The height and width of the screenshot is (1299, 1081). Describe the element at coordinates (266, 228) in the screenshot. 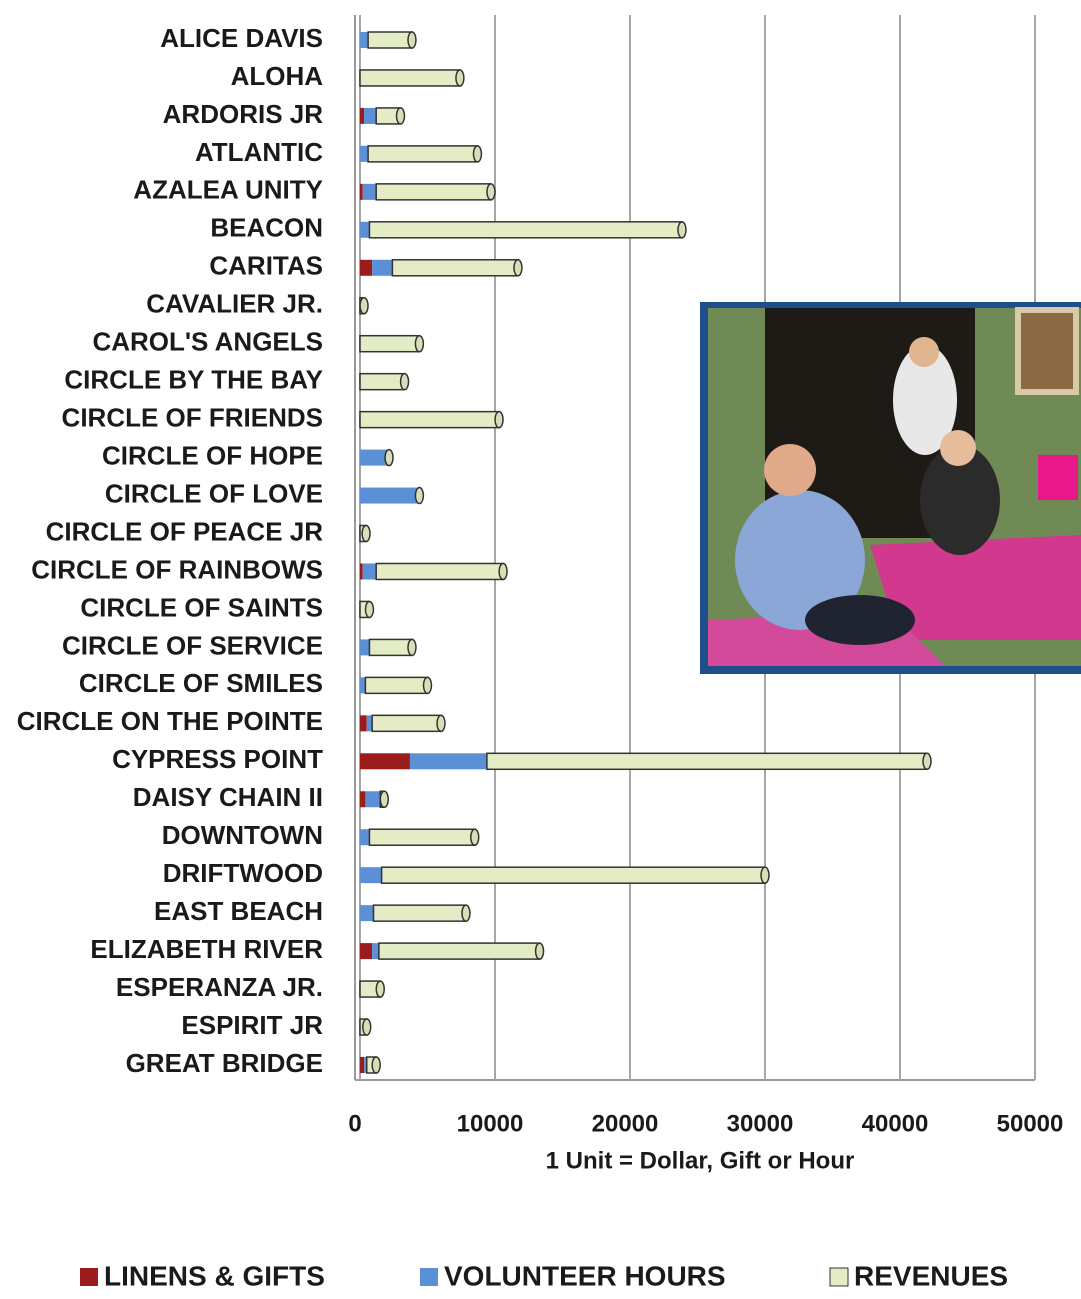

I see `category-label: BEACON` at that location.